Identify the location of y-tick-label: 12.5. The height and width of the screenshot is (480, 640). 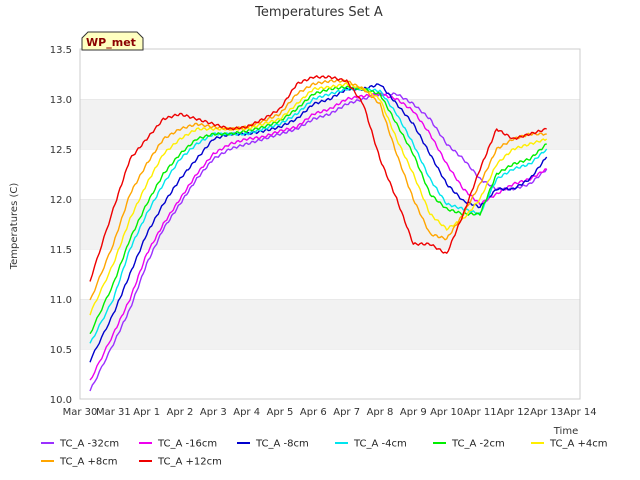
(61, 150).